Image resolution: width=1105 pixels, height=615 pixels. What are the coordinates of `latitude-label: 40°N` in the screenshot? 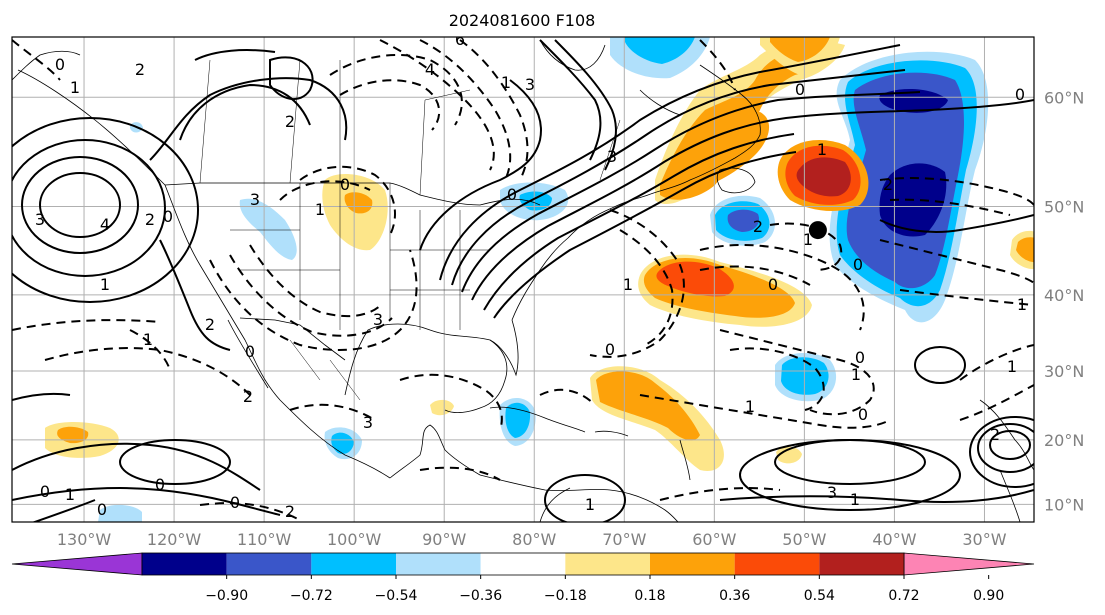 It's located at (1064, 295).